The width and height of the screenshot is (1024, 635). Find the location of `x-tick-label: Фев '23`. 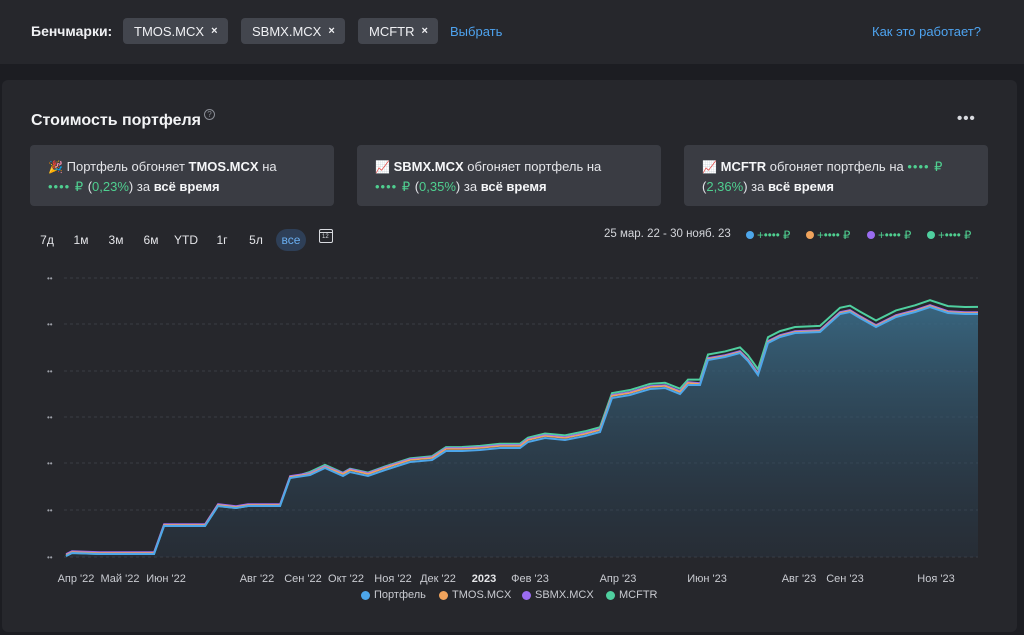

x-tick-label: Фев '23 is located at coordinates (530, 579).